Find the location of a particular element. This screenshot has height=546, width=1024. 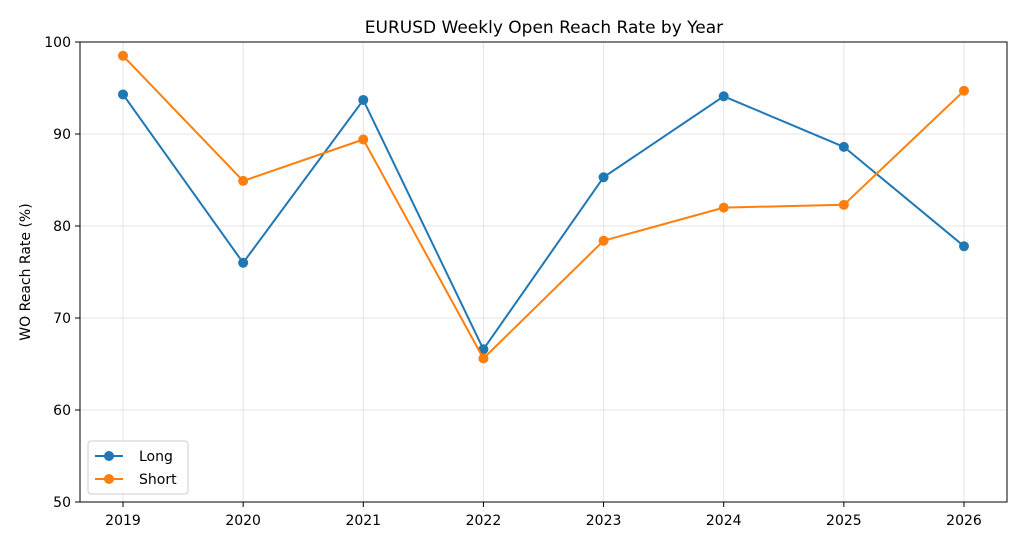

y-axis-label: WO Reach Rate (%) is located at coordinates (26, 271).